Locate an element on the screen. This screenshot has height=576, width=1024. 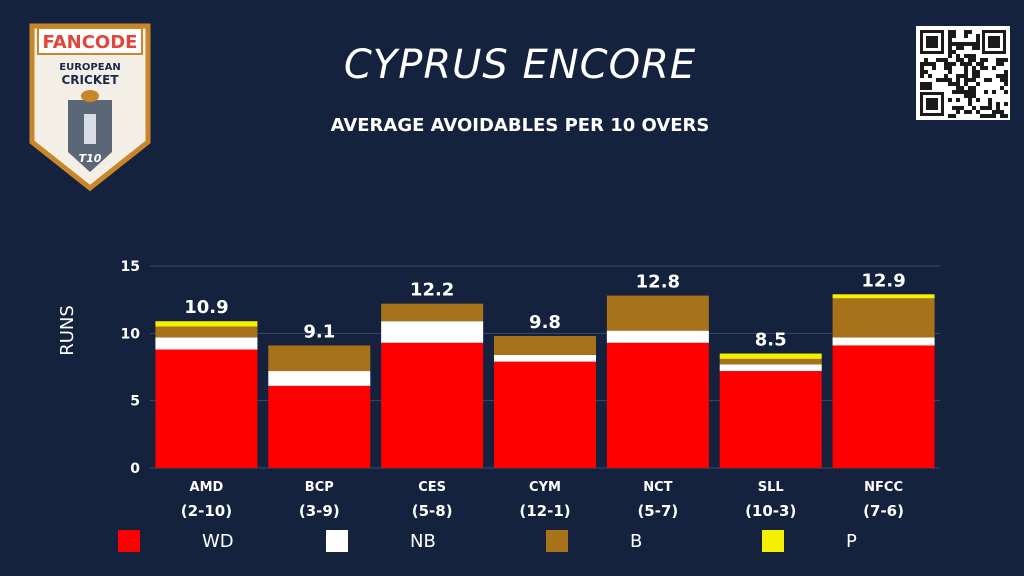
qr-code-icon is located at coordinates (963, 73).